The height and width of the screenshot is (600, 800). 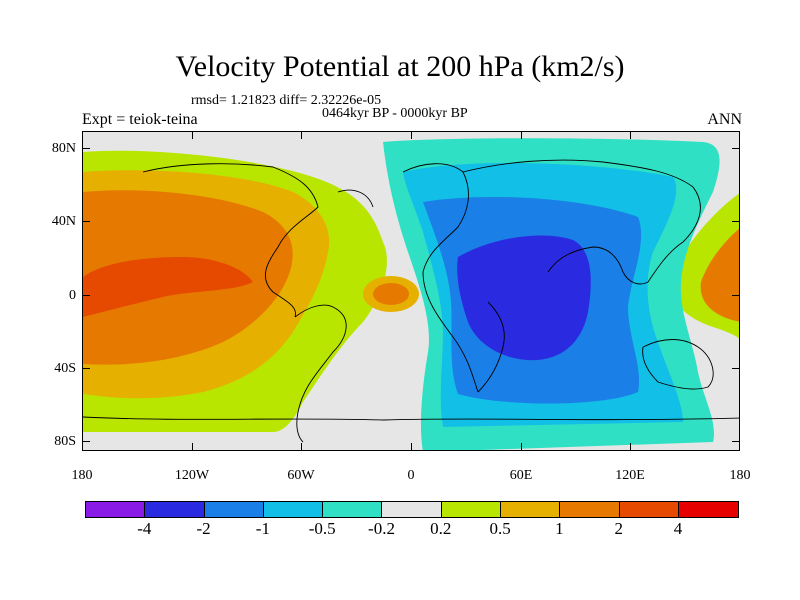 I want to click on x-tick-label-60W: 60W, so click(x=301, y=475).